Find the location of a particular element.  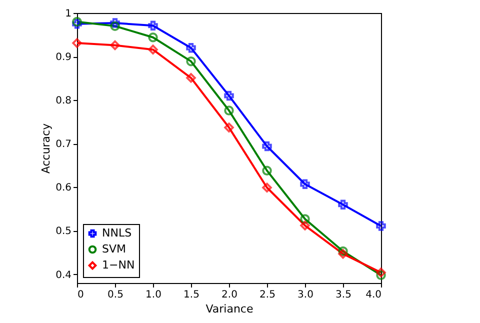

x-tick-label: 4.0 is located at coordinates (374, 295).